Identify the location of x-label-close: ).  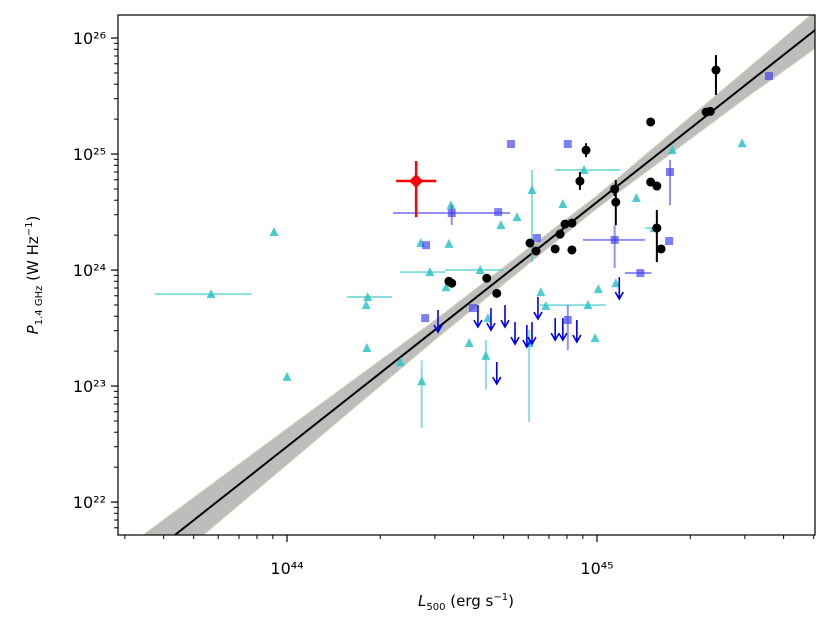
(511, 601).